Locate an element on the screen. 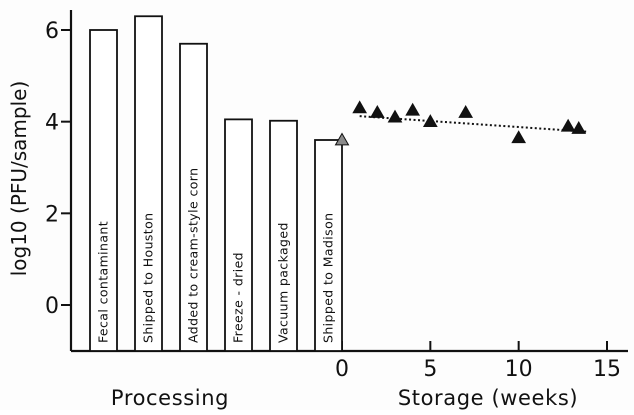 This screenshot has height=415, width=634. x-tick-label: 0 is located at coordinates (342, 369).